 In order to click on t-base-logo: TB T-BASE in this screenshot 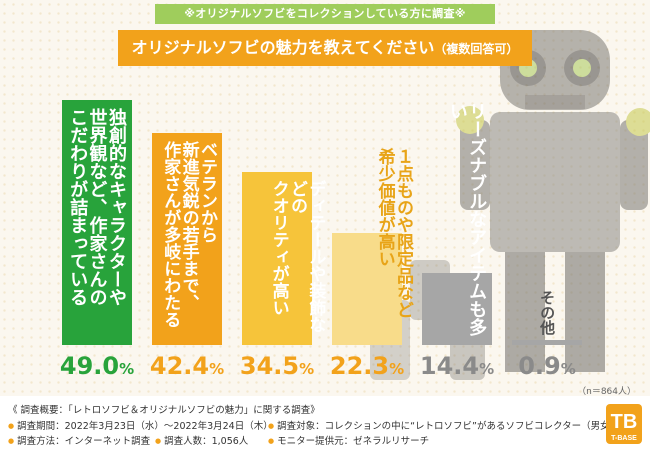, I will do `click(624, 424)`.